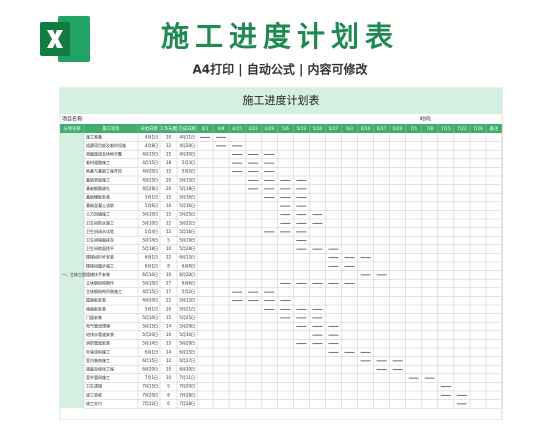  Describe the element at coordinates (478, 129) in the screenshot. I see `date-header: 7/29` at that location.